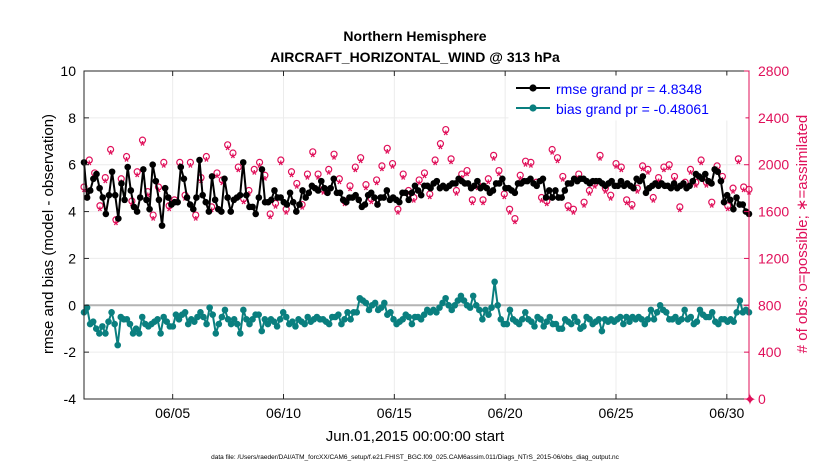  Describe the element at coordinates (70, 399) in the screenshot. I see `y-left-tick-label: -4` at that location.